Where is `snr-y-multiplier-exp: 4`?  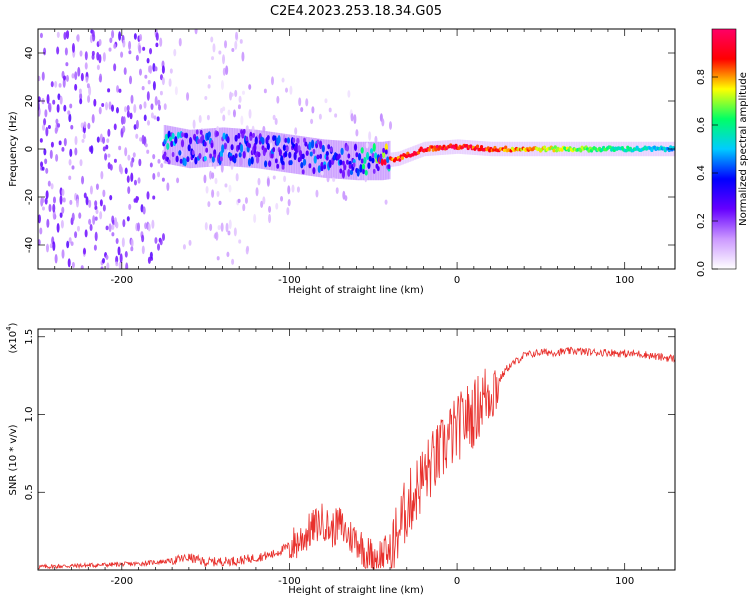
snr-y-multiplier-exp: 4 is located at coordinates (9, 328).